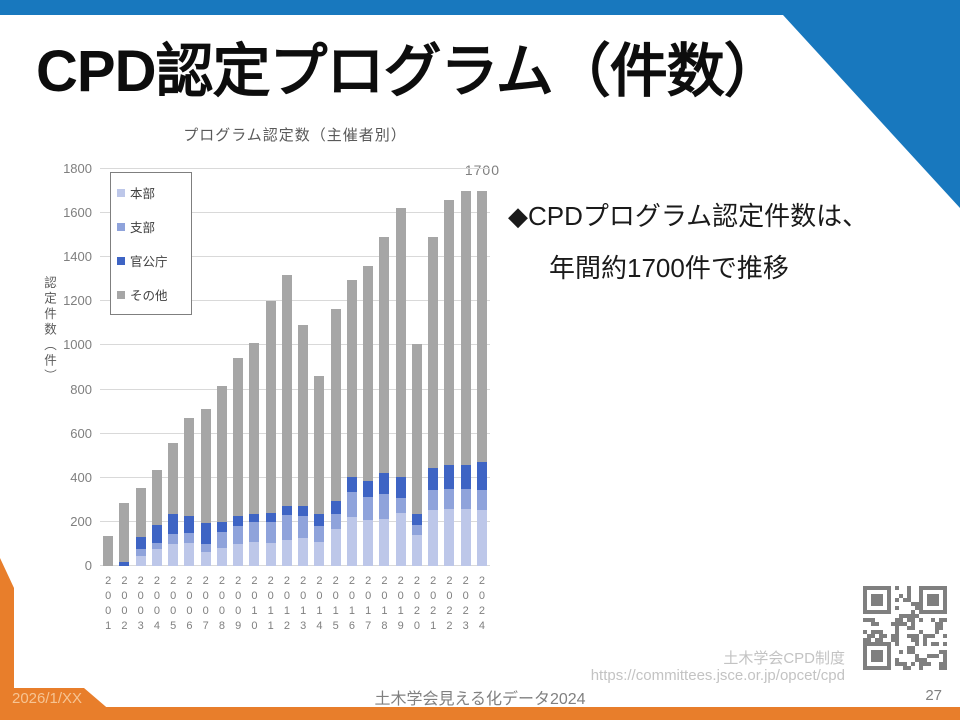  What do you see at coordinates (151, 294) in the screenshot?
I see `legend-item-その他: その他` at bounding box center [151, 294].